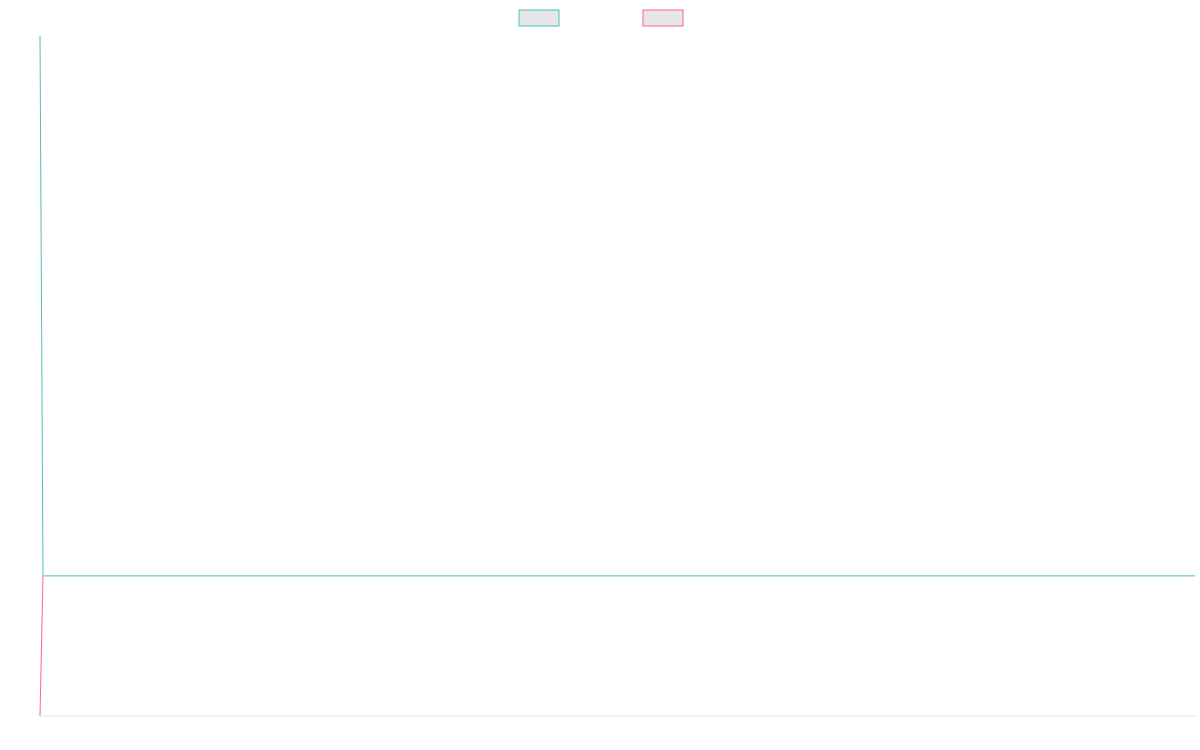  Describe the element at coordinates (601, 18) in the screenshot. I see `chart-legend` at that location.